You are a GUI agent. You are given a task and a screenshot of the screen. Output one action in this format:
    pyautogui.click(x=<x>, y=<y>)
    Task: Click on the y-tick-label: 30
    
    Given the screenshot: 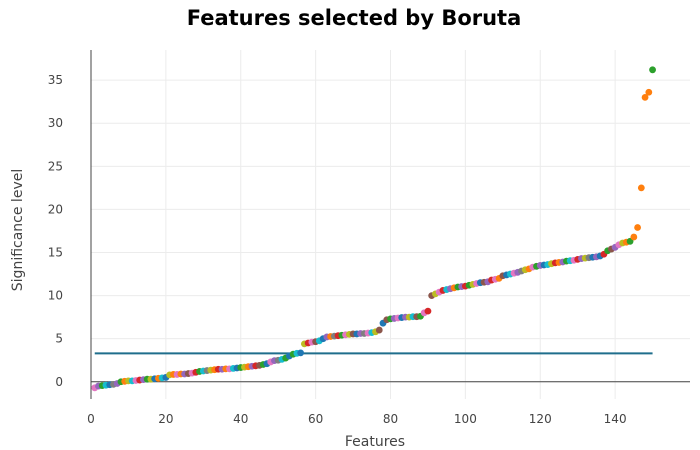 What is the action you would take?
    pyautogui.click(x=55, y=123)
    